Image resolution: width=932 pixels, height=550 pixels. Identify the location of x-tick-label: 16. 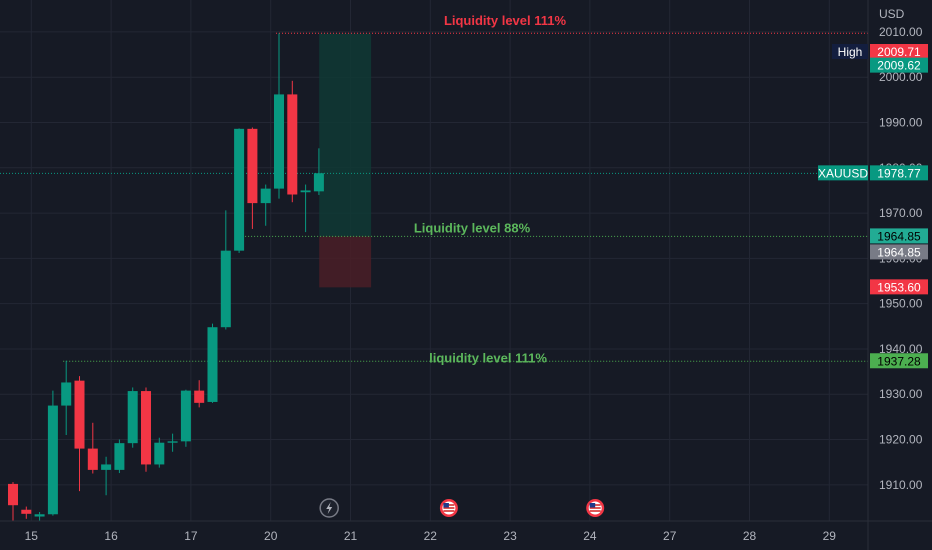
(111, 536).